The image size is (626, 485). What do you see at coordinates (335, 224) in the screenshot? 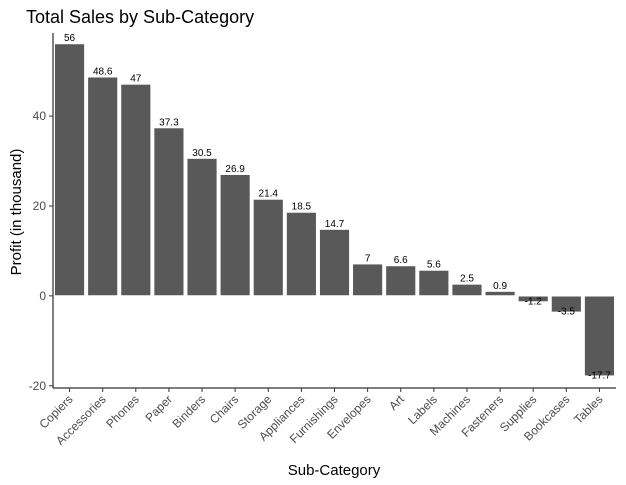
I see `data-label: 14.7` at bounding box center [335, 224].